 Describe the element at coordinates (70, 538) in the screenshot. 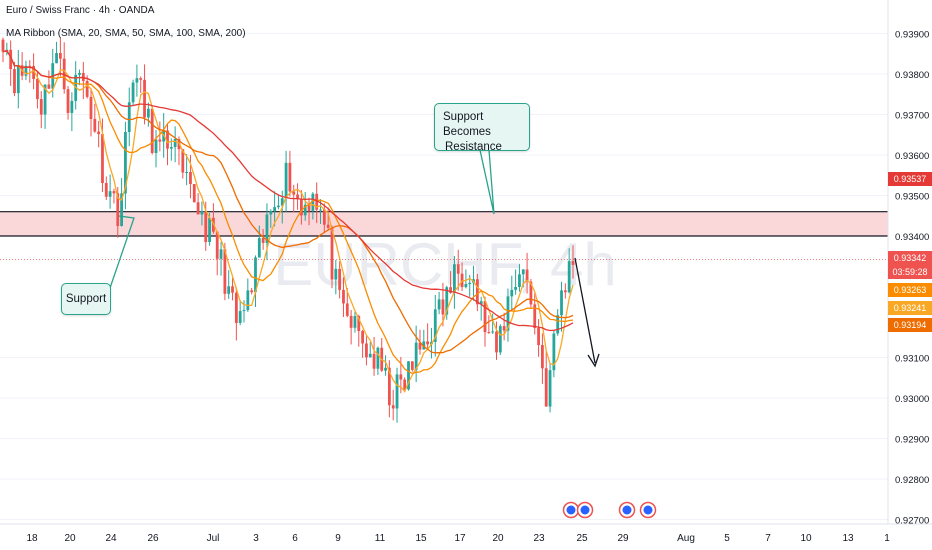

I see `time-axis-tick: 20` at that location.